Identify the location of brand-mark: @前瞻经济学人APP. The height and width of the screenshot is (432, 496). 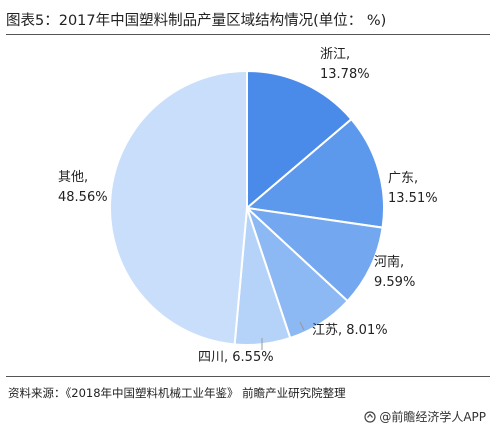
(425, 416).